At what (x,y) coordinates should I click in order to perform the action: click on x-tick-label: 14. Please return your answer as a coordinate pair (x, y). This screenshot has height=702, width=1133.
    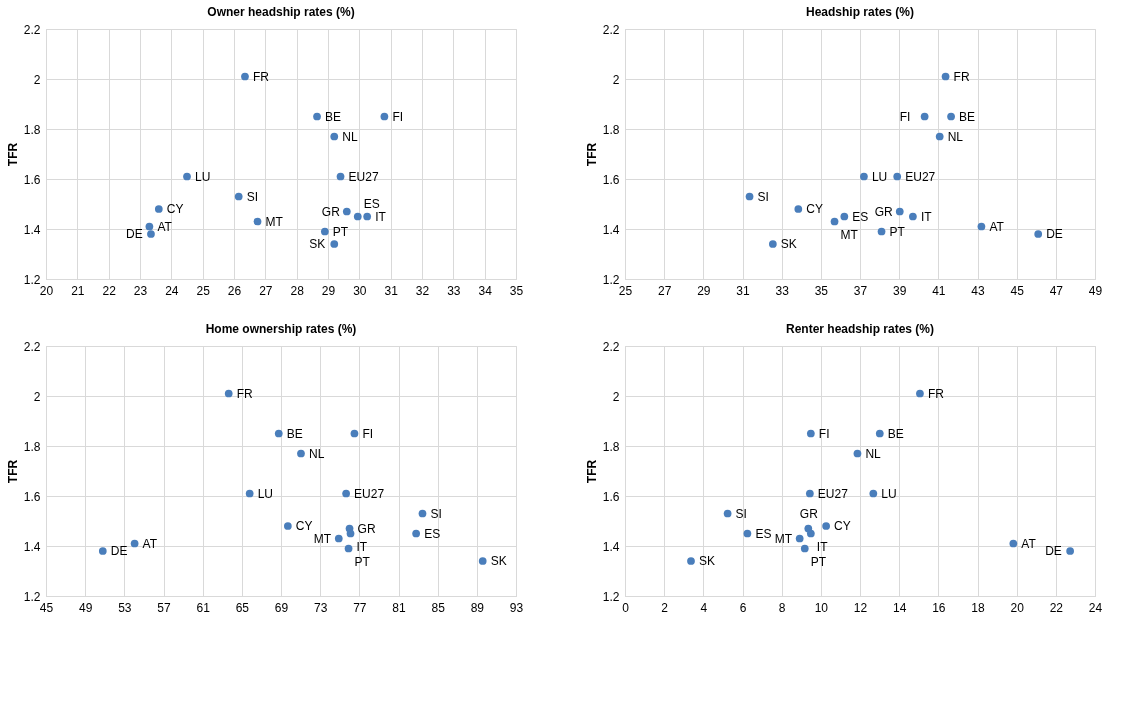
    Looking at the image, I should click on (899, 607).